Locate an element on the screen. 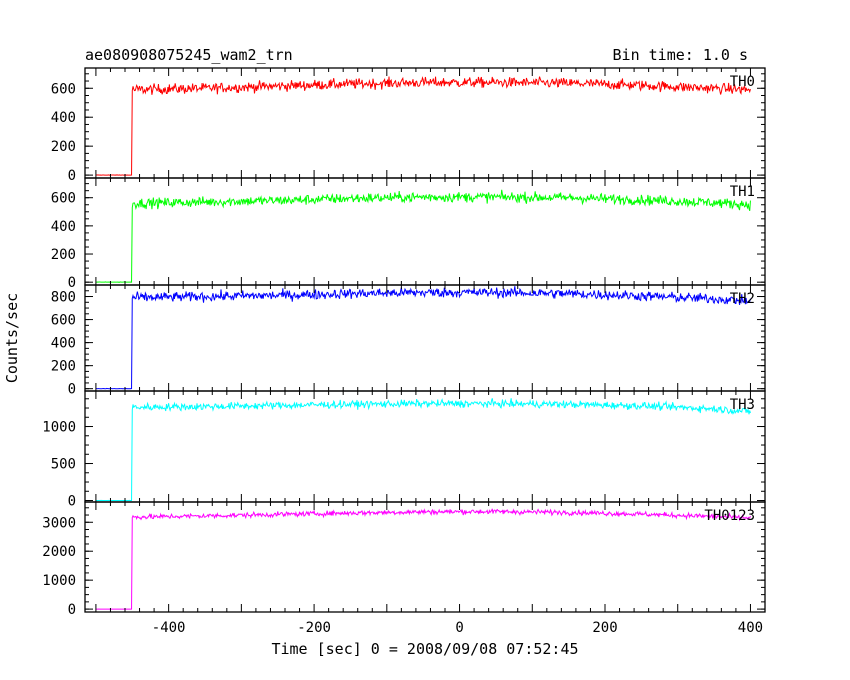 Image resolution: width=850 pixels, height=680 pixels. series-label: TH2 is located at coordinates (742, 299).